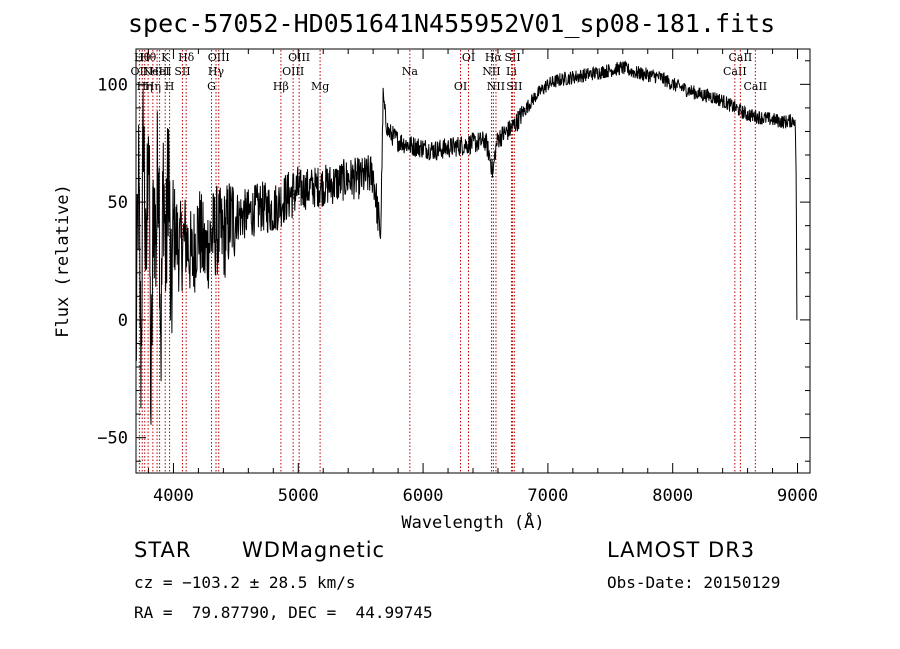 The image size is (900, 649). Describe the element at coordinates (298, 496) in the screenshot. I see `x-tick-label: 5000` at that location.